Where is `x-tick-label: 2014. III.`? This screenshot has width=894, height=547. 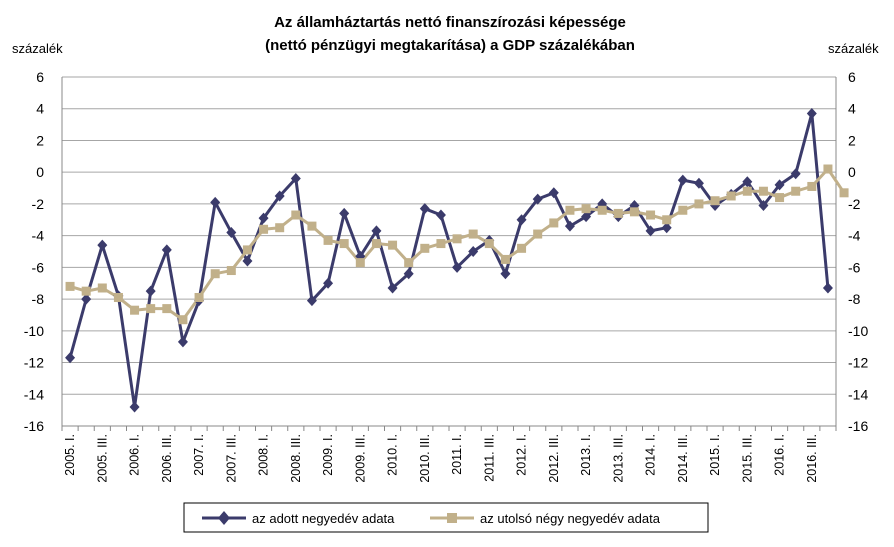 x-tick-label: 2014. III. is located at coordinates (683, 458).